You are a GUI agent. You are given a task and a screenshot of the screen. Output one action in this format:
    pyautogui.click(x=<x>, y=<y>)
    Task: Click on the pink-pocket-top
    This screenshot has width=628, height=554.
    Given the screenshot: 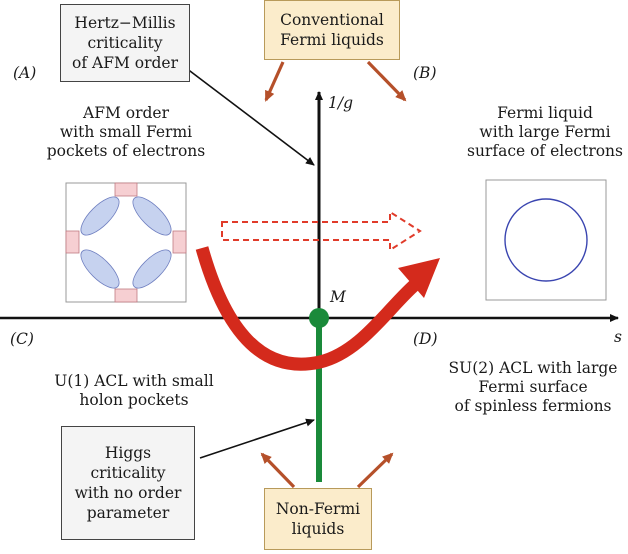 What is the action you would take?
    pyautogui.click(x=126, y=189)
    